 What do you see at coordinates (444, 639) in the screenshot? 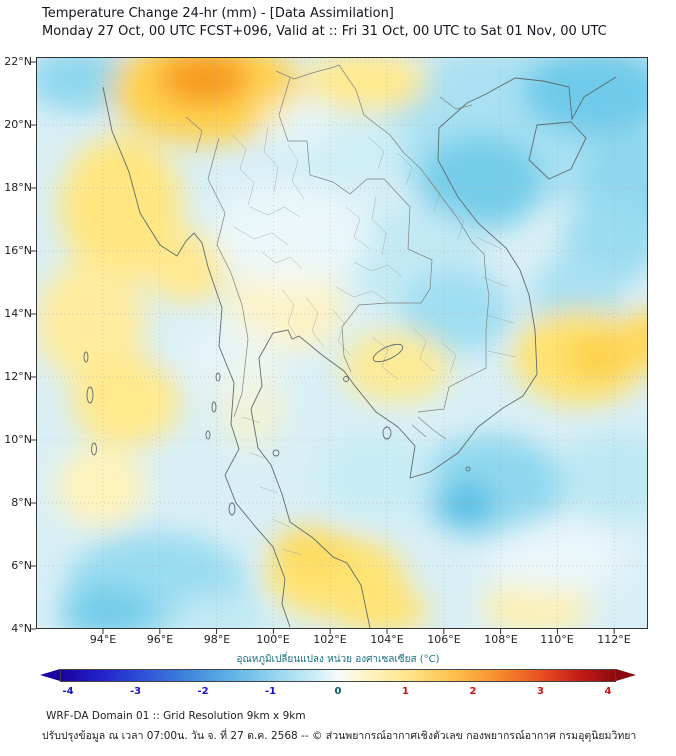
I see `lon-tick-label: 106°E` at bounding box center [444, 639].